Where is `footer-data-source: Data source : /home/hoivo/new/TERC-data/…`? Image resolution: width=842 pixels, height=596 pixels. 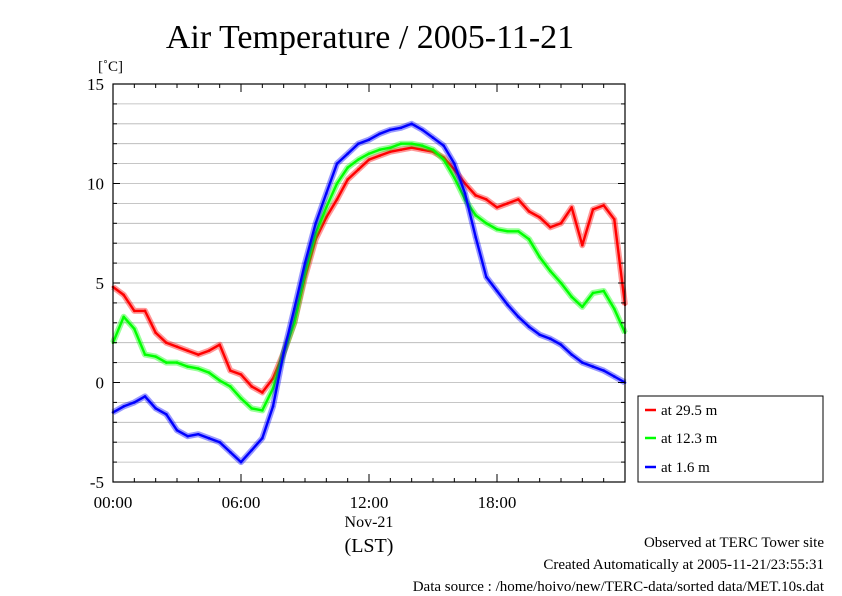 footer-data-source: Data source : /home/hoivo/new/TERC-data/… is located at coordinates (618, 587).